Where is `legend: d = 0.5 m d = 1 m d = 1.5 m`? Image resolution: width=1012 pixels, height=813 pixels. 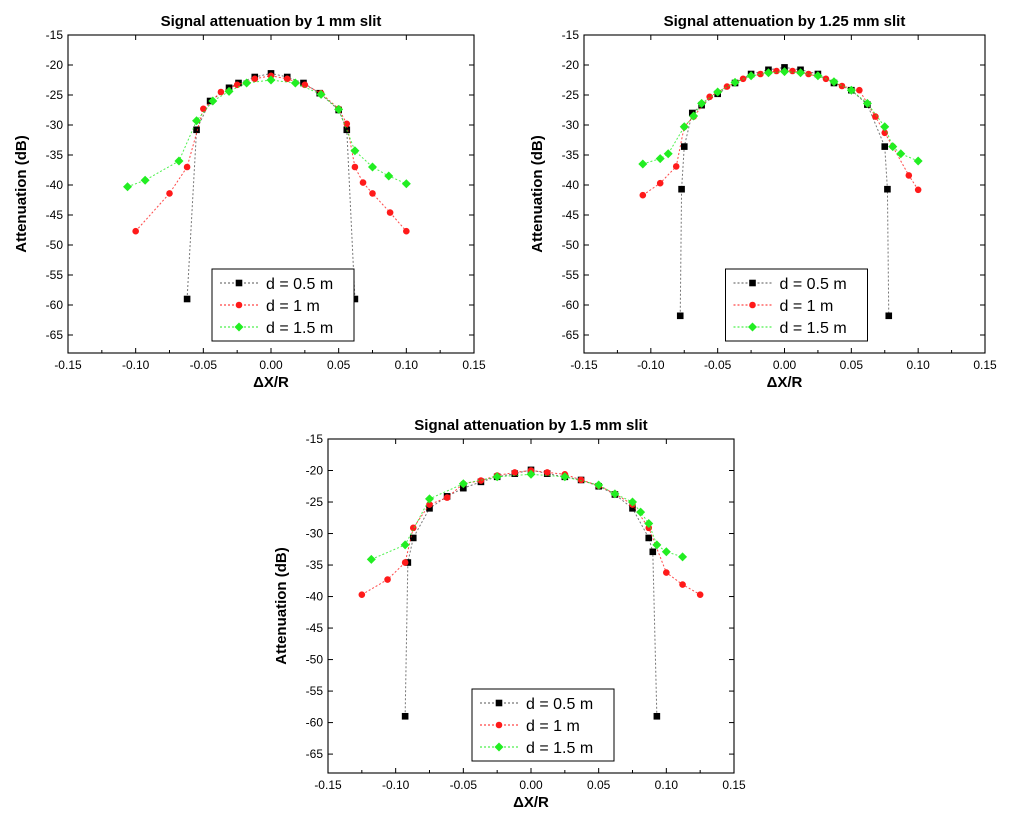 legend: d = 0.5 m d = 1 m d = 1.5 m is located at coordinates (543, 725).